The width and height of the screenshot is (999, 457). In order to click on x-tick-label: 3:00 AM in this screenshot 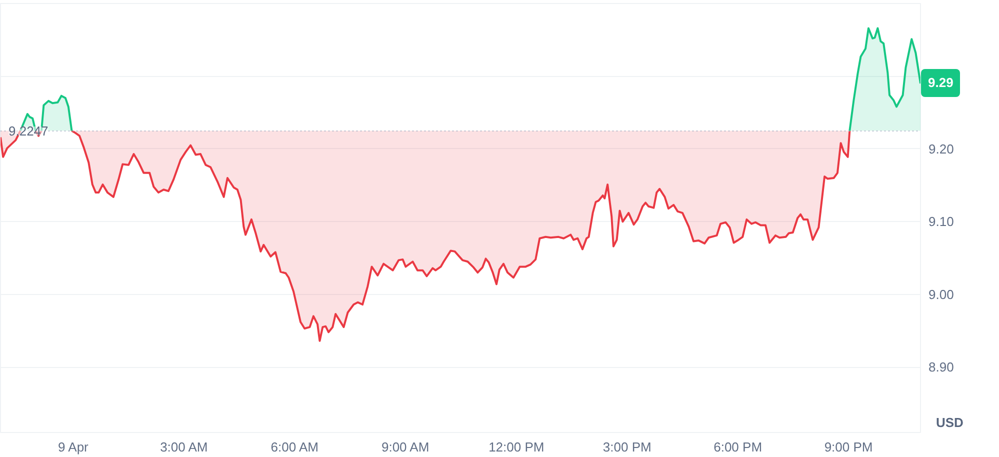, I will do `click(184, 447)`.